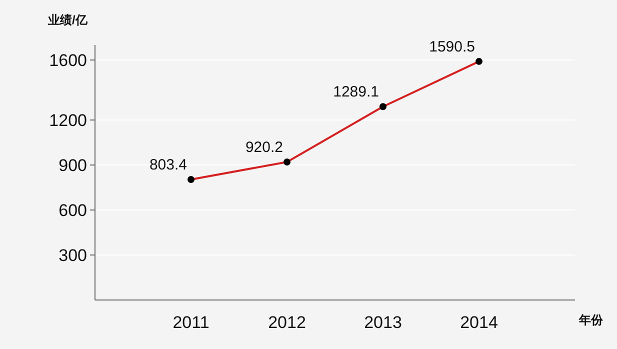  Describe the element at coordinates (67, 20) in the screenshot. I see `y-axis-title: 业绩/亿` at that location.